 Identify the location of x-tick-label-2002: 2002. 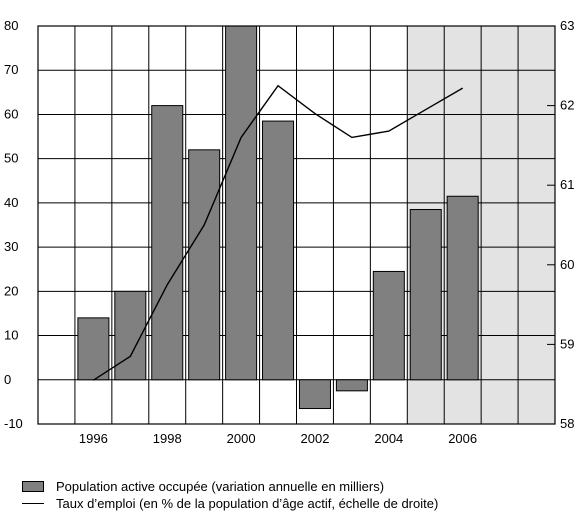
(315, 438).